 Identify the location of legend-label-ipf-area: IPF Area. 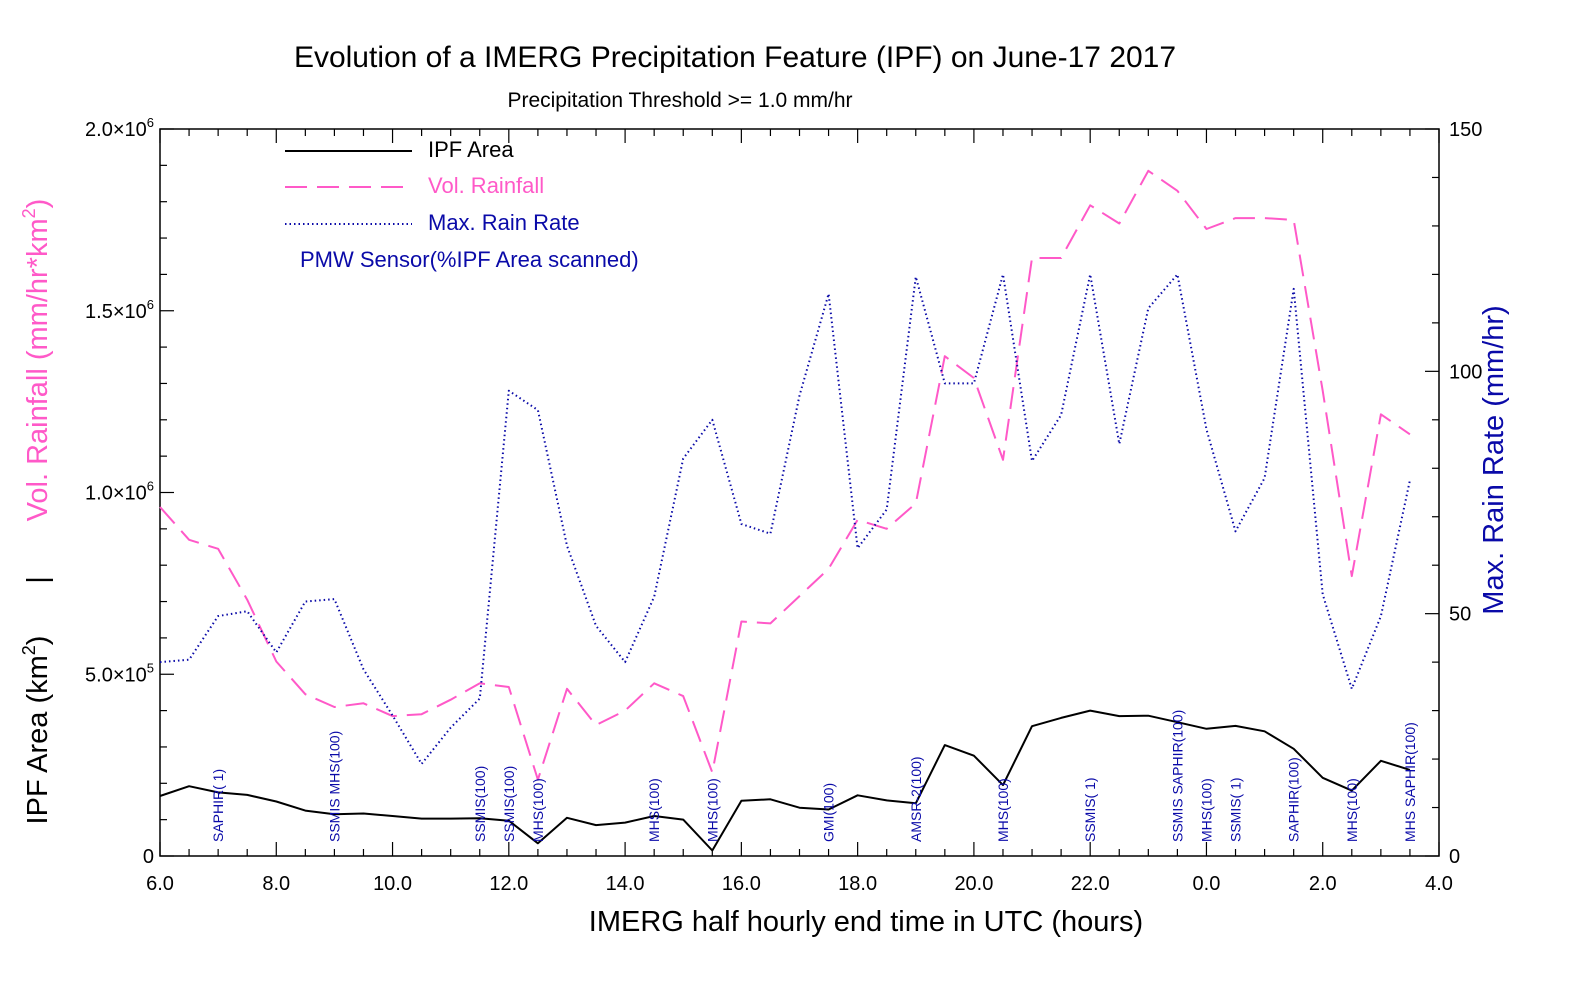
(471, 149).